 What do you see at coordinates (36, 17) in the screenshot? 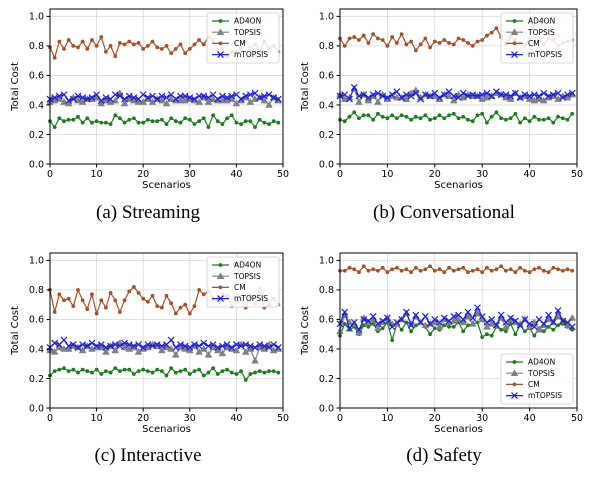
I see `y-tick-label: 1.0` at bounding box center [36, 17].